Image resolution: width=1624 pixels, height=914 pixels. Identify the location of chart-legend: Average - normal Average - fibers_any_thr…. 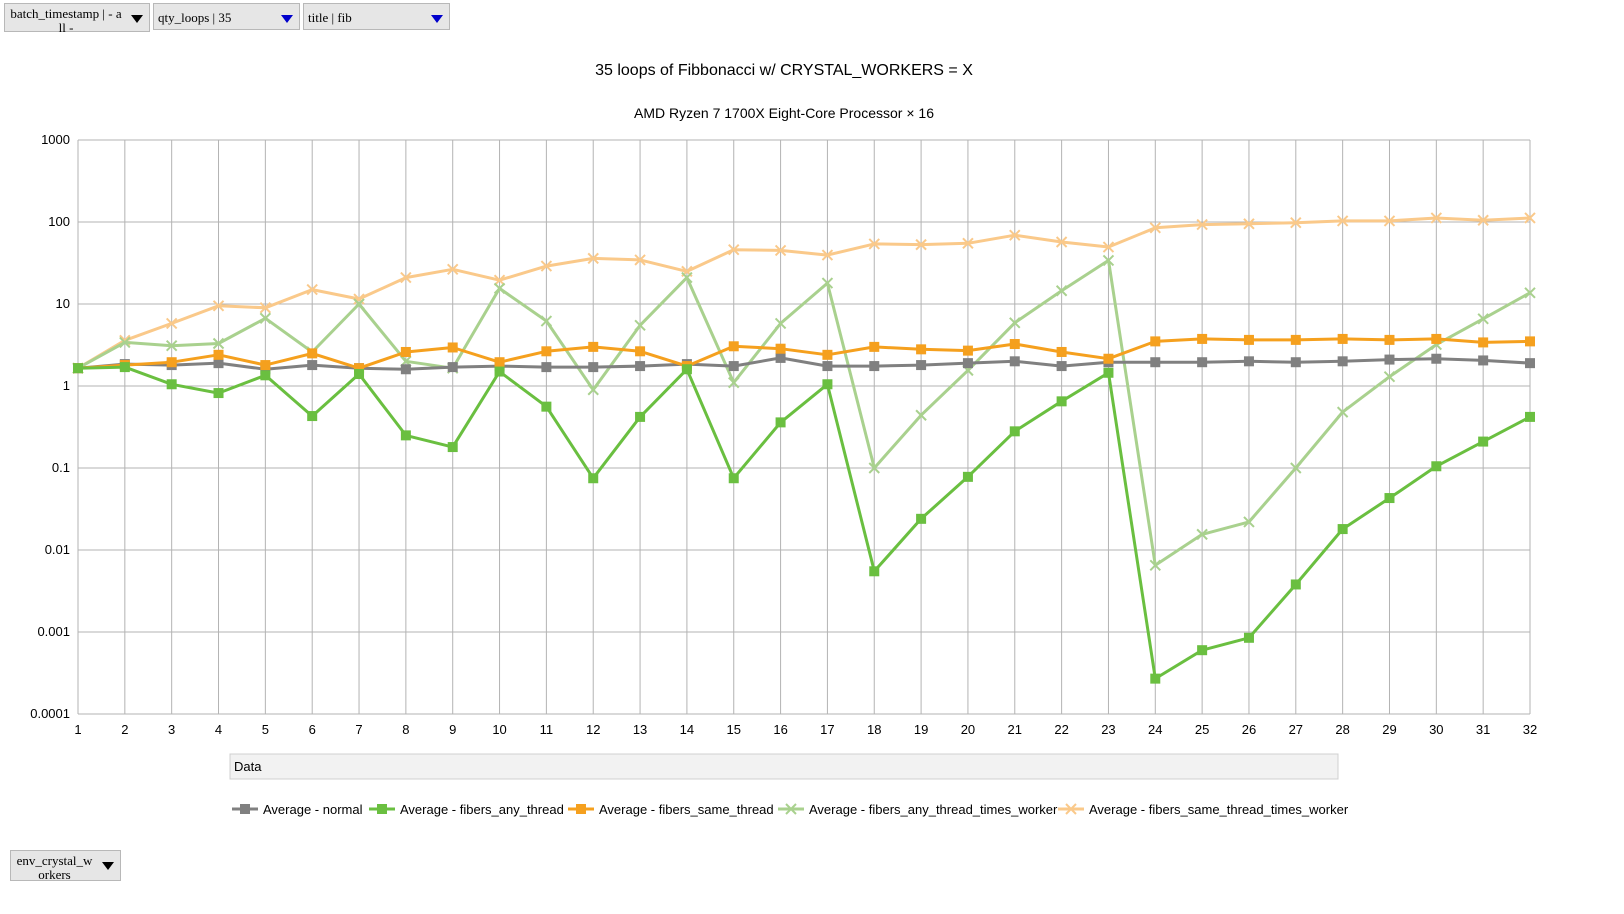
(790, 809).